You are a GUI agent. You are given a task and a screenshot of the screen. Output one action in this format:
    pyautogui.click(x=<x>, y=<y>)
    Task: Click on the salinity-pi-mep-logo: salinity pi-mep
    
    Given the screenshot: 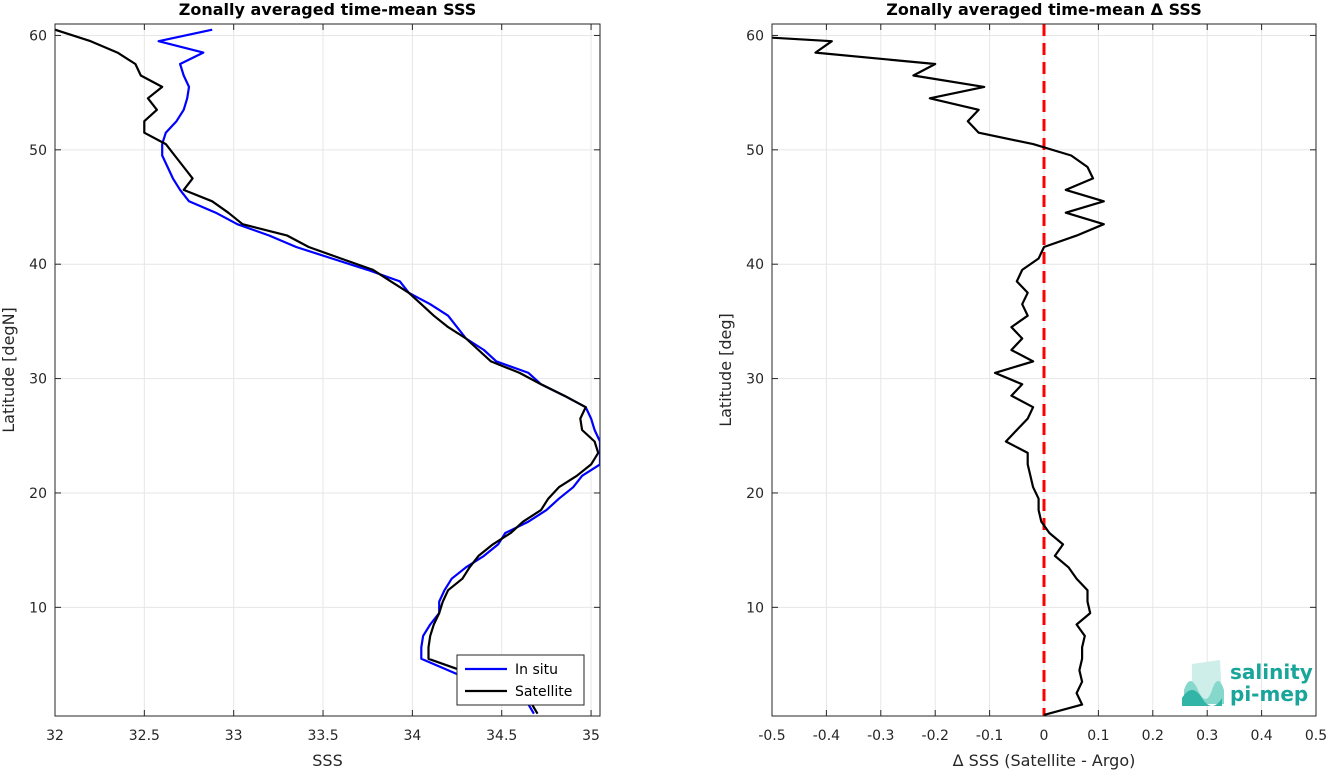 What is the action you would take?
    pyautogui.click(x=1247, y=683)
    